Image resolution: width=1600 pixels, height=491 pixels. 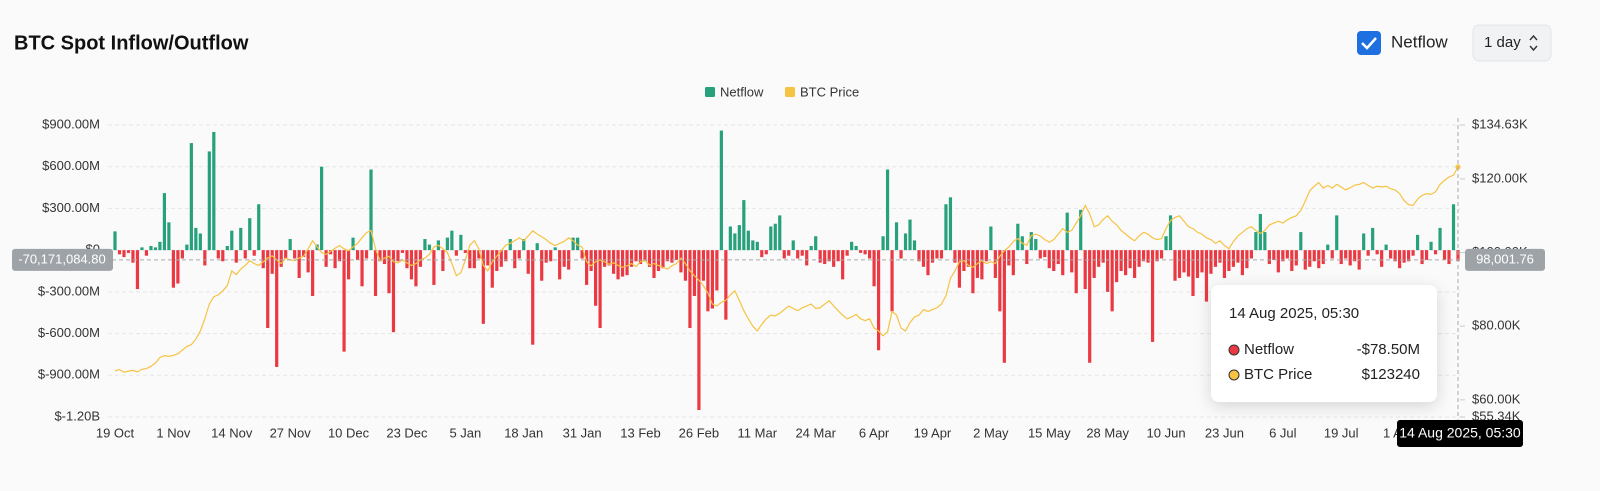 What do you see at coordinates (71, 123) in the screenshot?
I see `y-tick-label: $900.00M` at bounding box center [71, 123].